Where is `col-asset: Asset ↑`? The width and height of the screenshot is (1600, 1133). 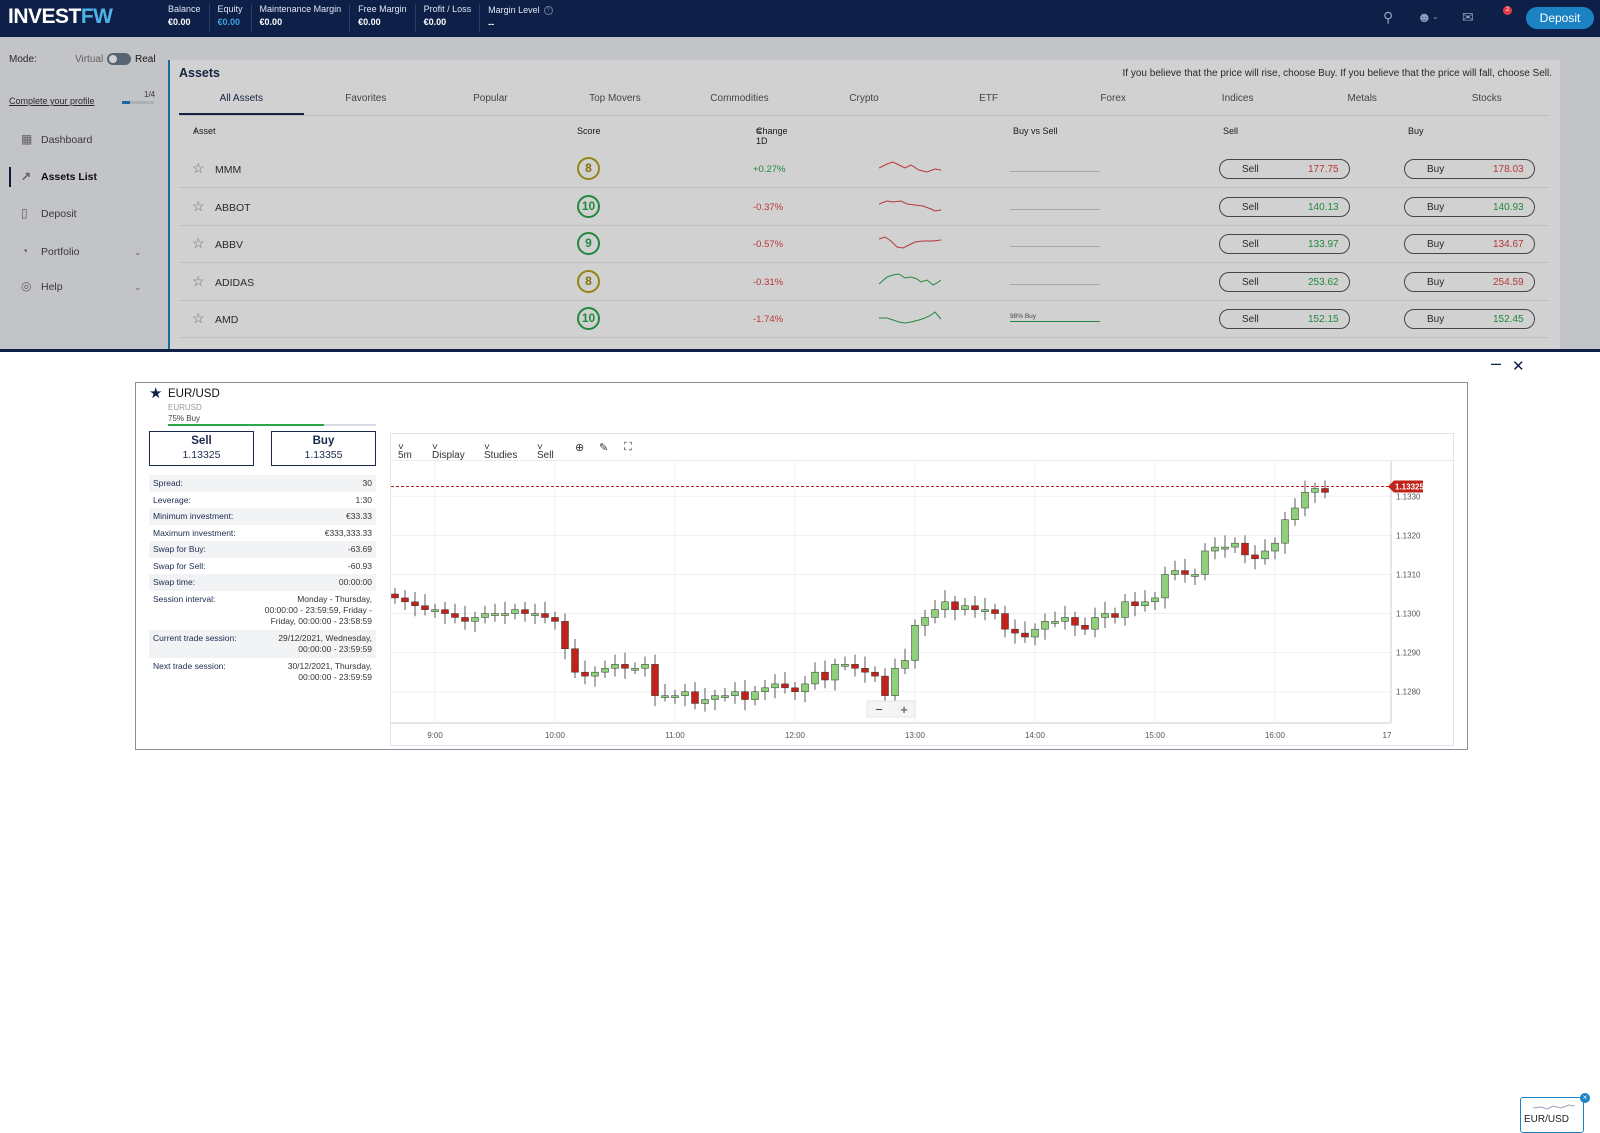 col-asset: Asset ↑ is located at coordinates (204, 131).